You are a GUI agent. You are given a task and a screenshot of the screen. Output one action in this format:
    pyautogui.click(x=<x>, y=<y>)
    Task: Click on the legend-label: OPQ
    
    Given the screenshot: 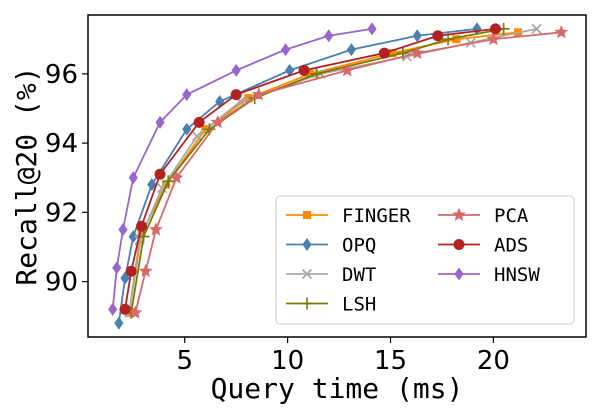 What is the action you would take?
    pyautogui.click(x=359, y=246)
    